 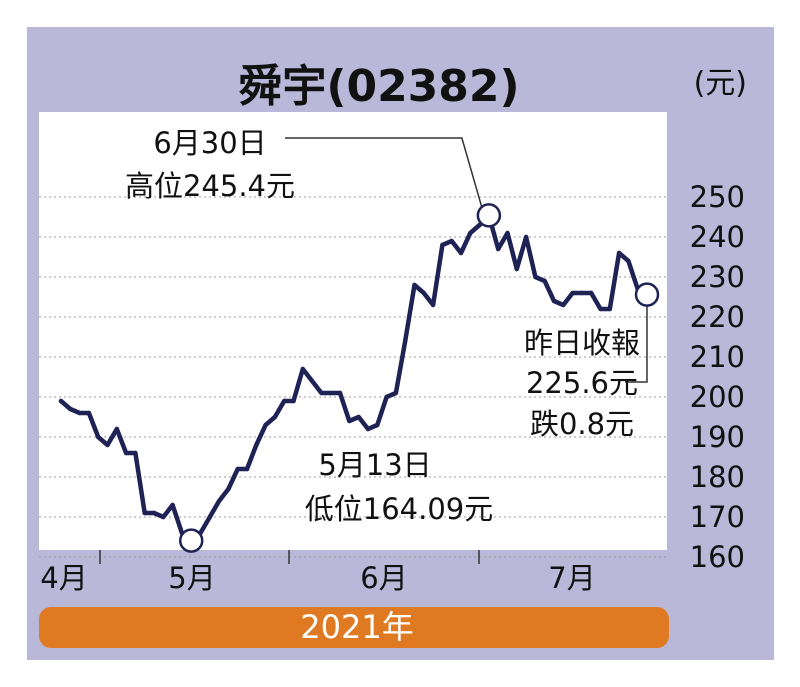 What do you see at coordinates (384, 172) in the screenshot?
I see `high-callout-line` at bounding box center [384, 172].